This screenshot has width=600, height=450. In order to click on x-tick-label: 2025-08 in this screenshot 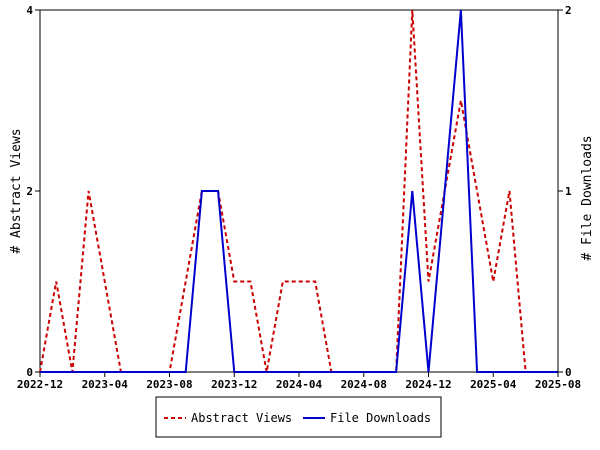, I will do `click(558, 384)`.